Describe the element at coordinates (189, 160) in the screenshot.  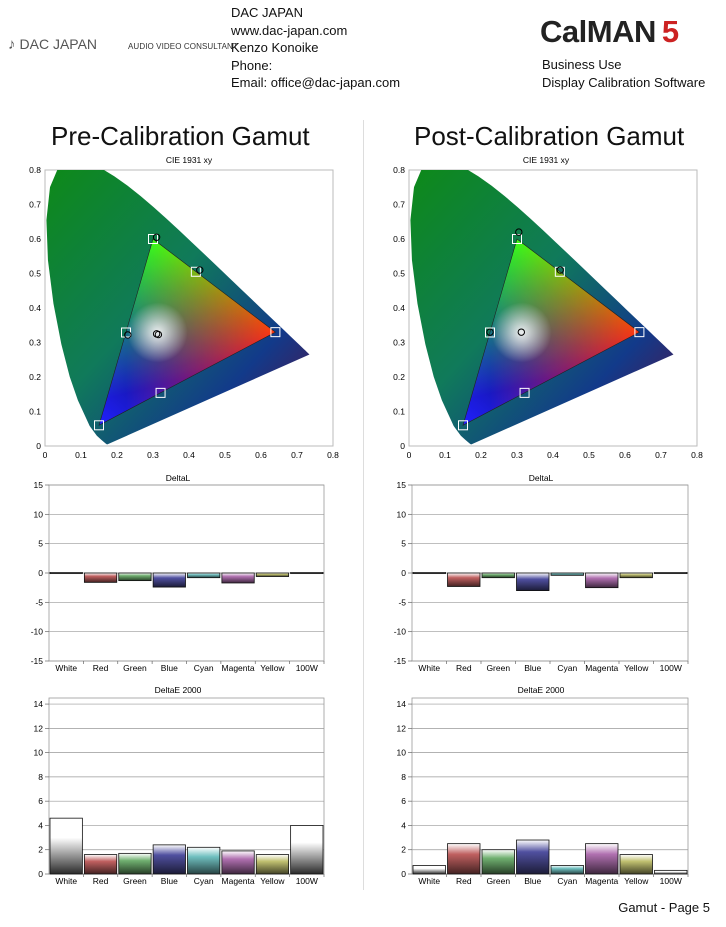
I see `cie-chart-title: CIE 1931 xy` at that location.